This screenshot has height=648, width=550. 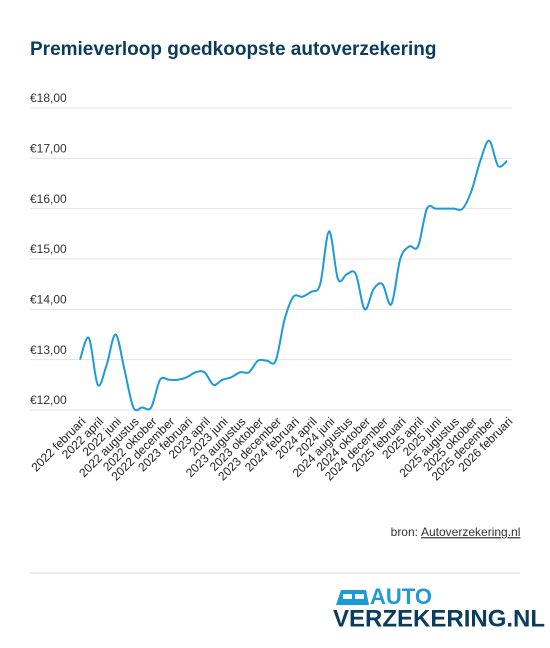 What do you see at coordinates (48, 350) in the screenshot?
I see `y-tick-label: €13,00` at bounding box center [48, 350].